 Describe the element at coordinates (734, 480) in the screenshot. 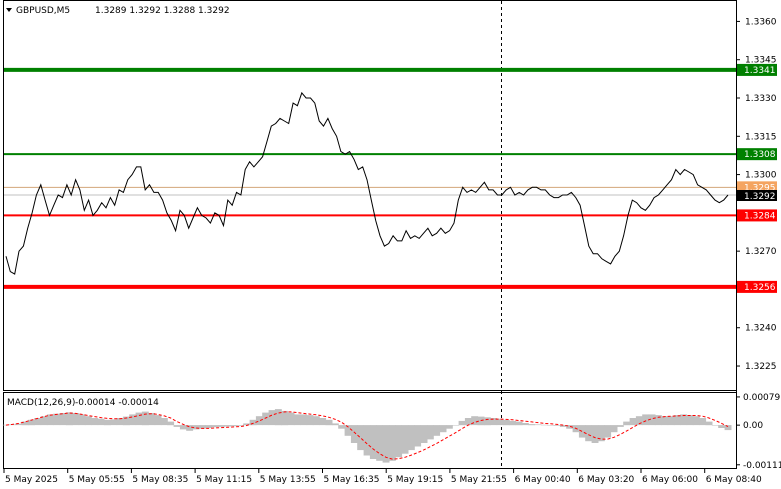

I see `time-tick-label: 6 May 08:40` at that location.